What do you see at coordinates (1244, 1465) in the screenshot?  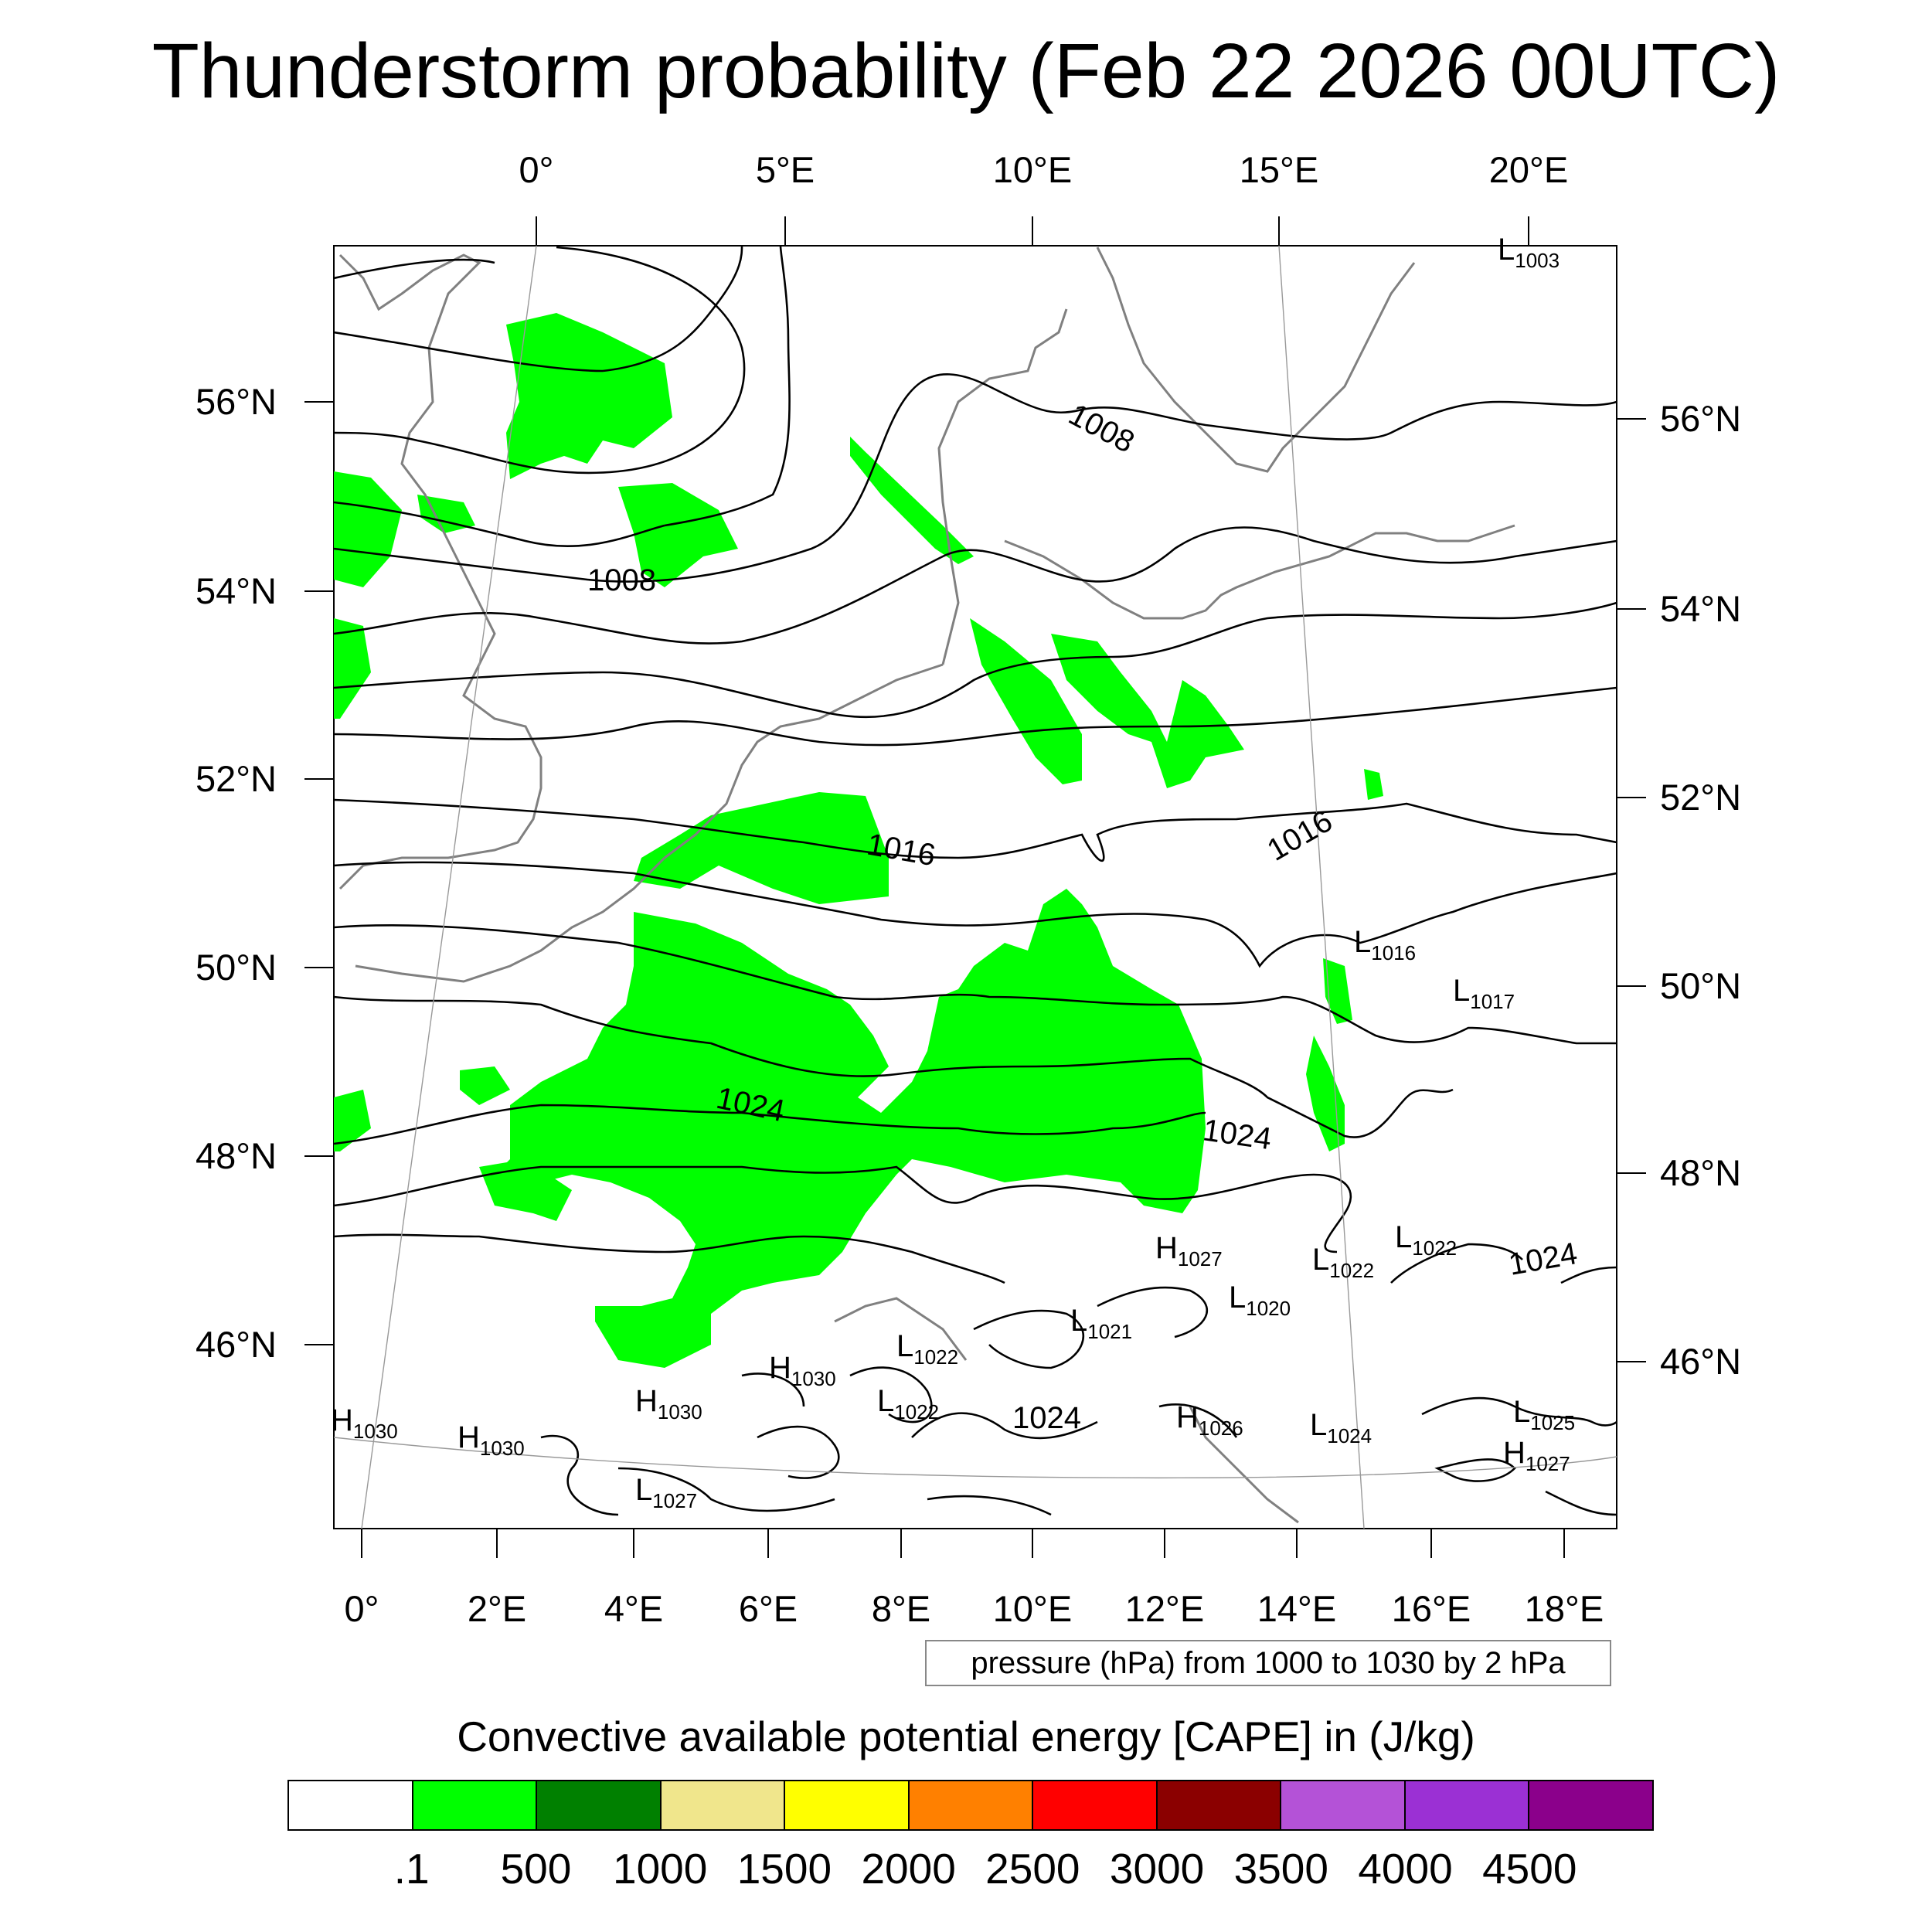 I see `coastline-adriatic` at bounding box center [1244, 1465].